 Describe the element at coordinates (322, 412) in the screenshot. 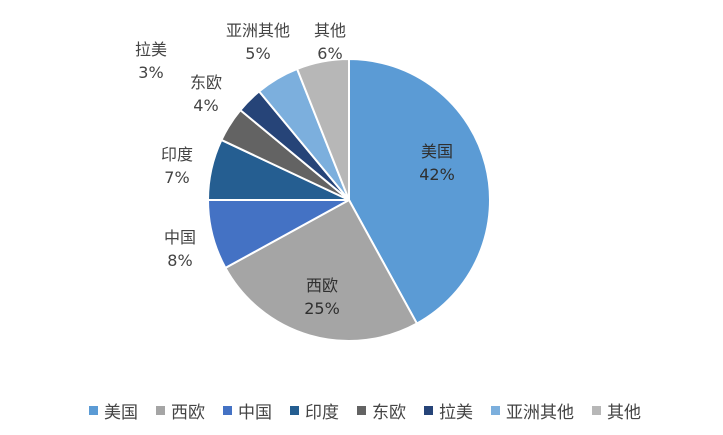

I see `legend-label: 印度` at that location.